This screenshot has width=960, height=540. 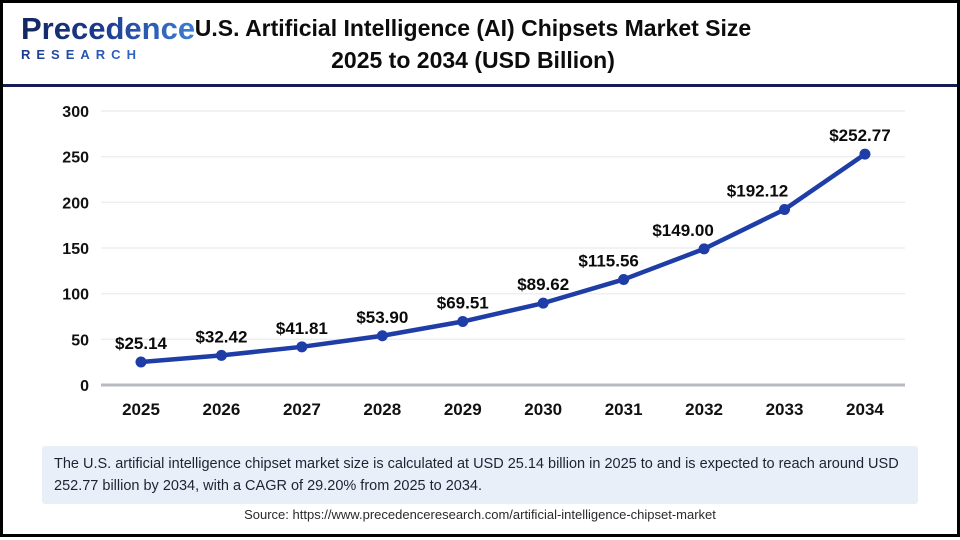 What do you see at coordinates (84, 386) in the screenshot?
I see `y-axis-tick-label: 0` at bounding box center [84, 386].